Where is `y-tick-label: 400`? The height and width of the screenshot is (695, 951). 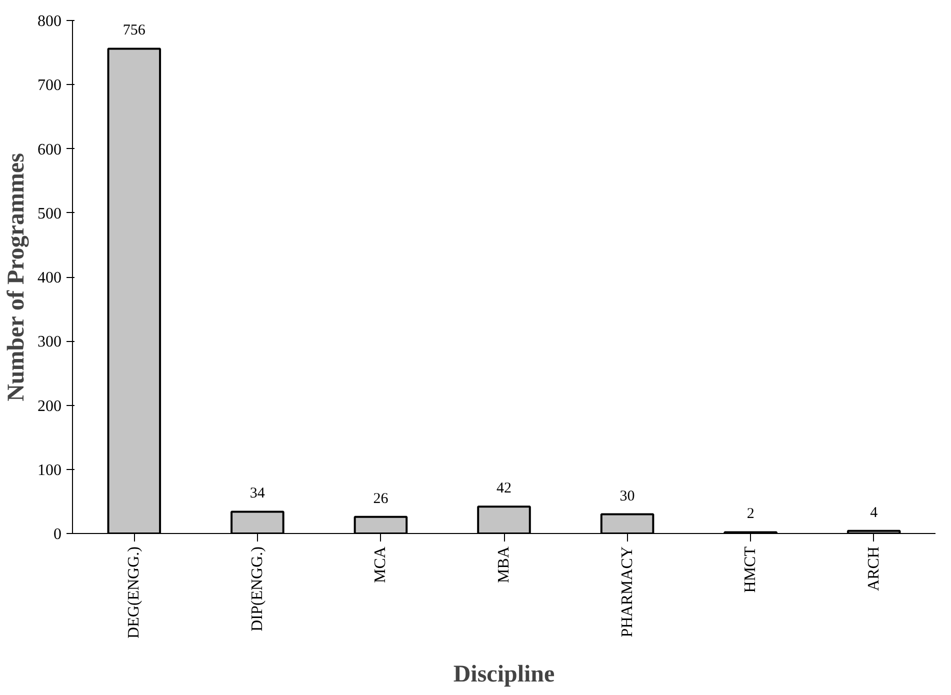
y-tick-label: 400 is located at coordinates (50, 278).